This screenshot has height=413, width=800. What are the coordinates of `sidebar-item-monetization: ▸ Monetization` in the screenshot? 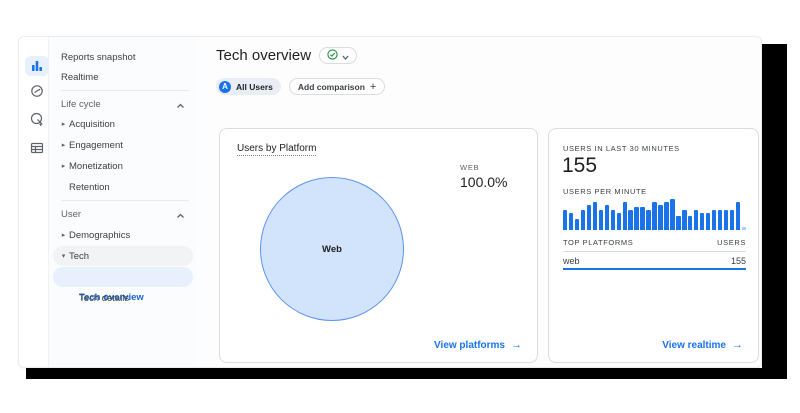 It's located at (123, 166).